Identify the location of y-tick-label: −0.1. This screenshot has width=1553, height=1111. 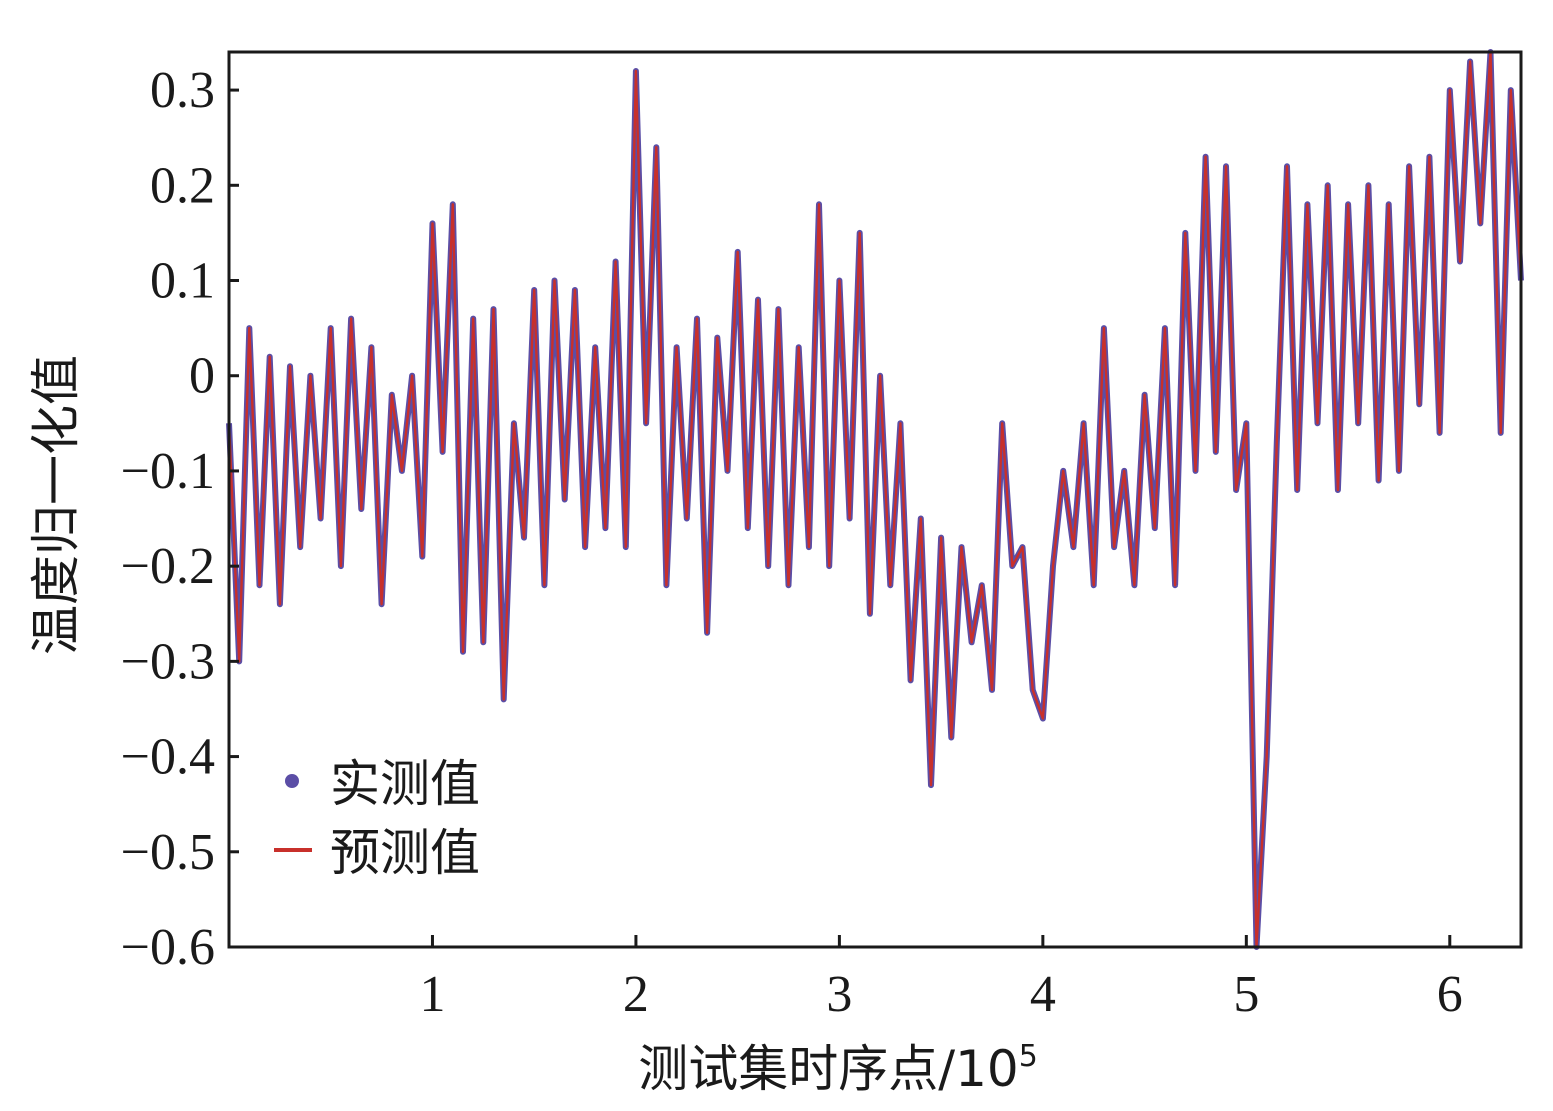
(168, 471).